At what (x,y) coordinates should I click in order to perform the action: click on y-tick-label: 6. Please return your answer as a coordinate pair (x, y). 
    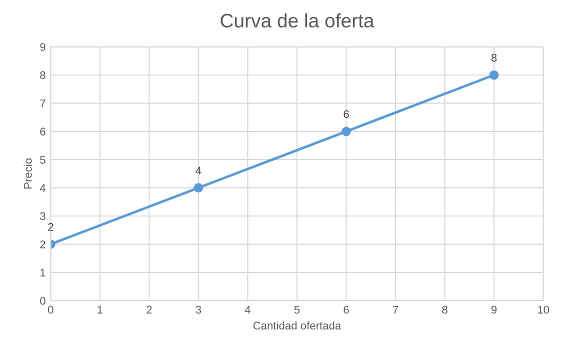
    Looking at the image, I should click on (43, 132).